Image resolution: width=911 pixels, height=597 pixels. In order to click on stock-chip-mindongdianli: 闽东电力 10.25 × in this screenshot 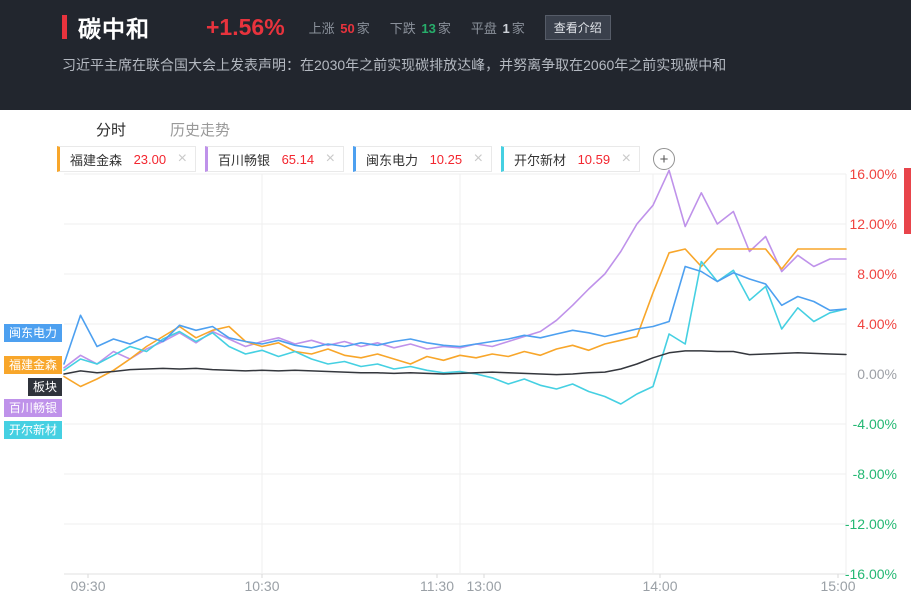, I will do `click(422, 159)`.